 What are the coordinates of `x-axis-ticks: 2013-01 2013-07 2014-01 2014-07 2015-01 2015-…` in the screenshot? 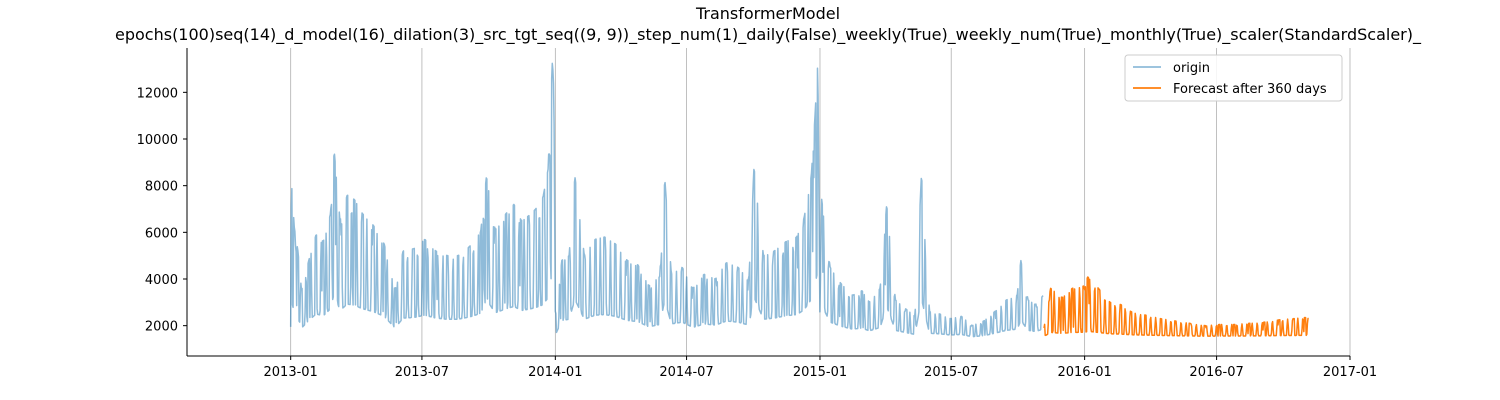 It's located at (820, 368).